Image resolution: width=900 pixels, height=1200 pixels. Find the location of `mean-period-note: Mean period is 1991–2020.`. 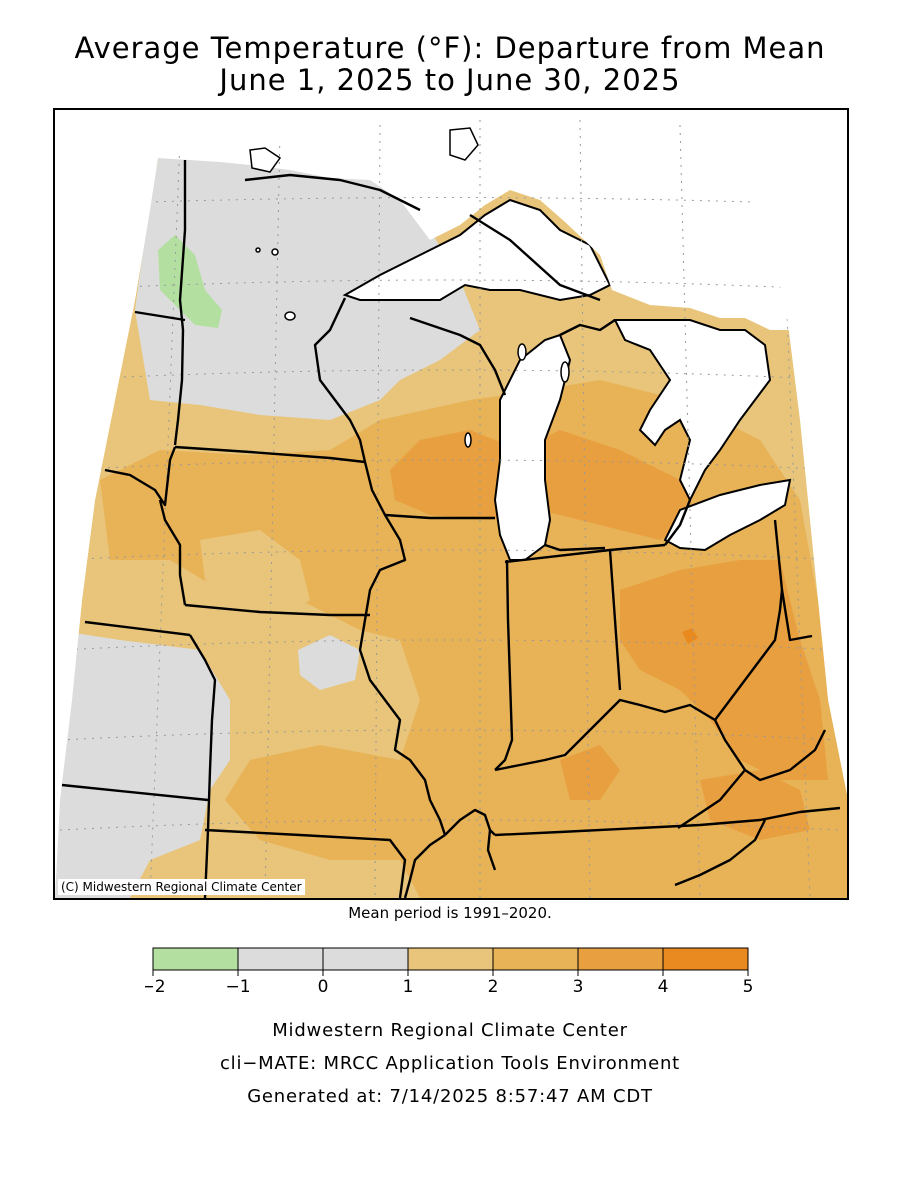

mean-period-note: Mean period is 1991–2020. is located at coordinates (450, 913).